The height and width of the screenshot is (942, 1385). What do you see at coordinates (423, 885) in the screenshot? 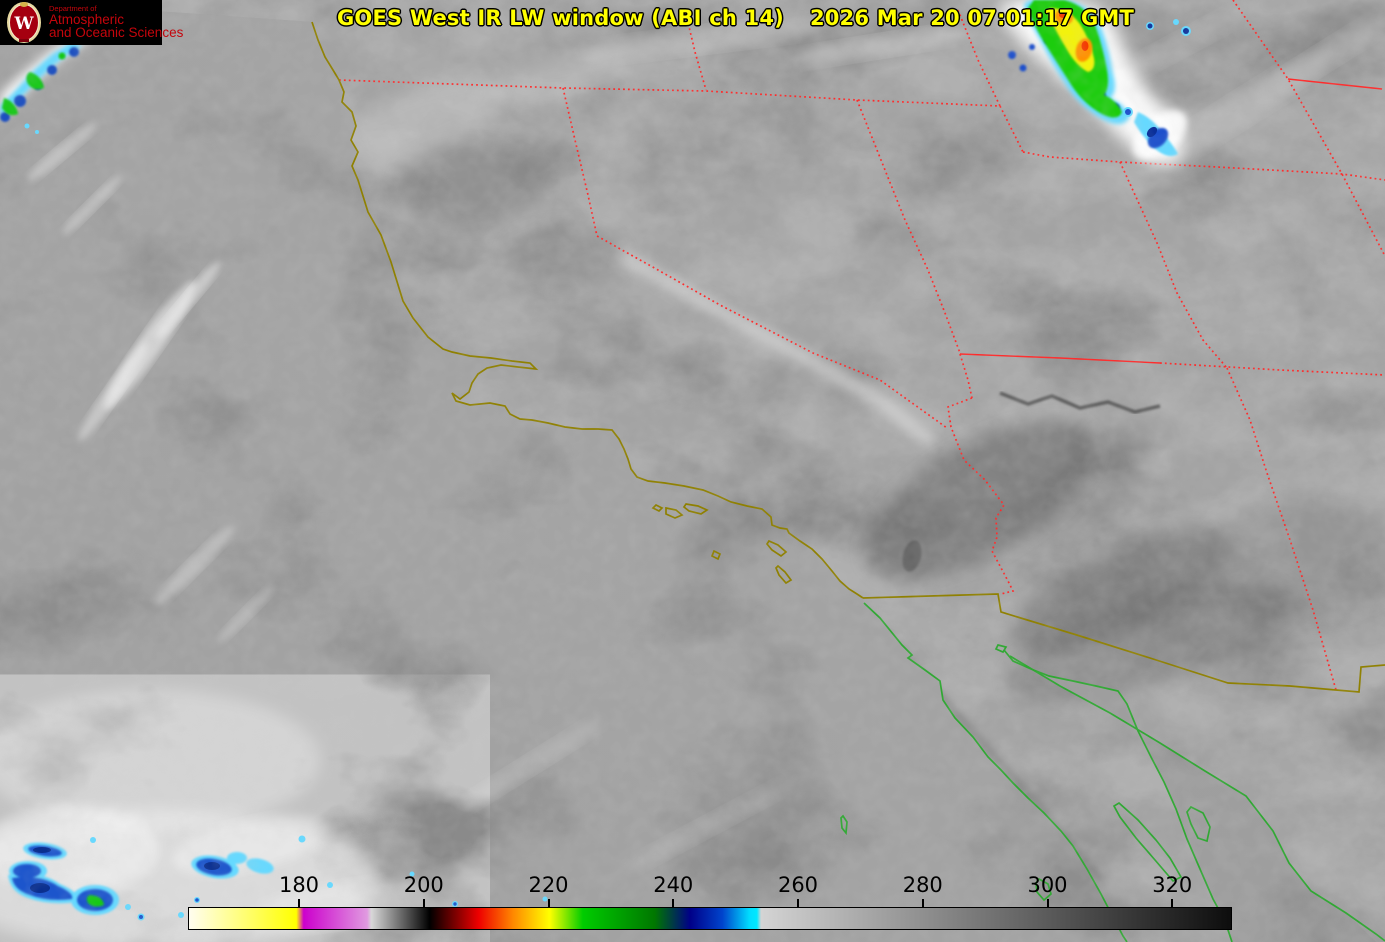
I see `colorbar-tick-label: 200` at bounding box center [423, 885].